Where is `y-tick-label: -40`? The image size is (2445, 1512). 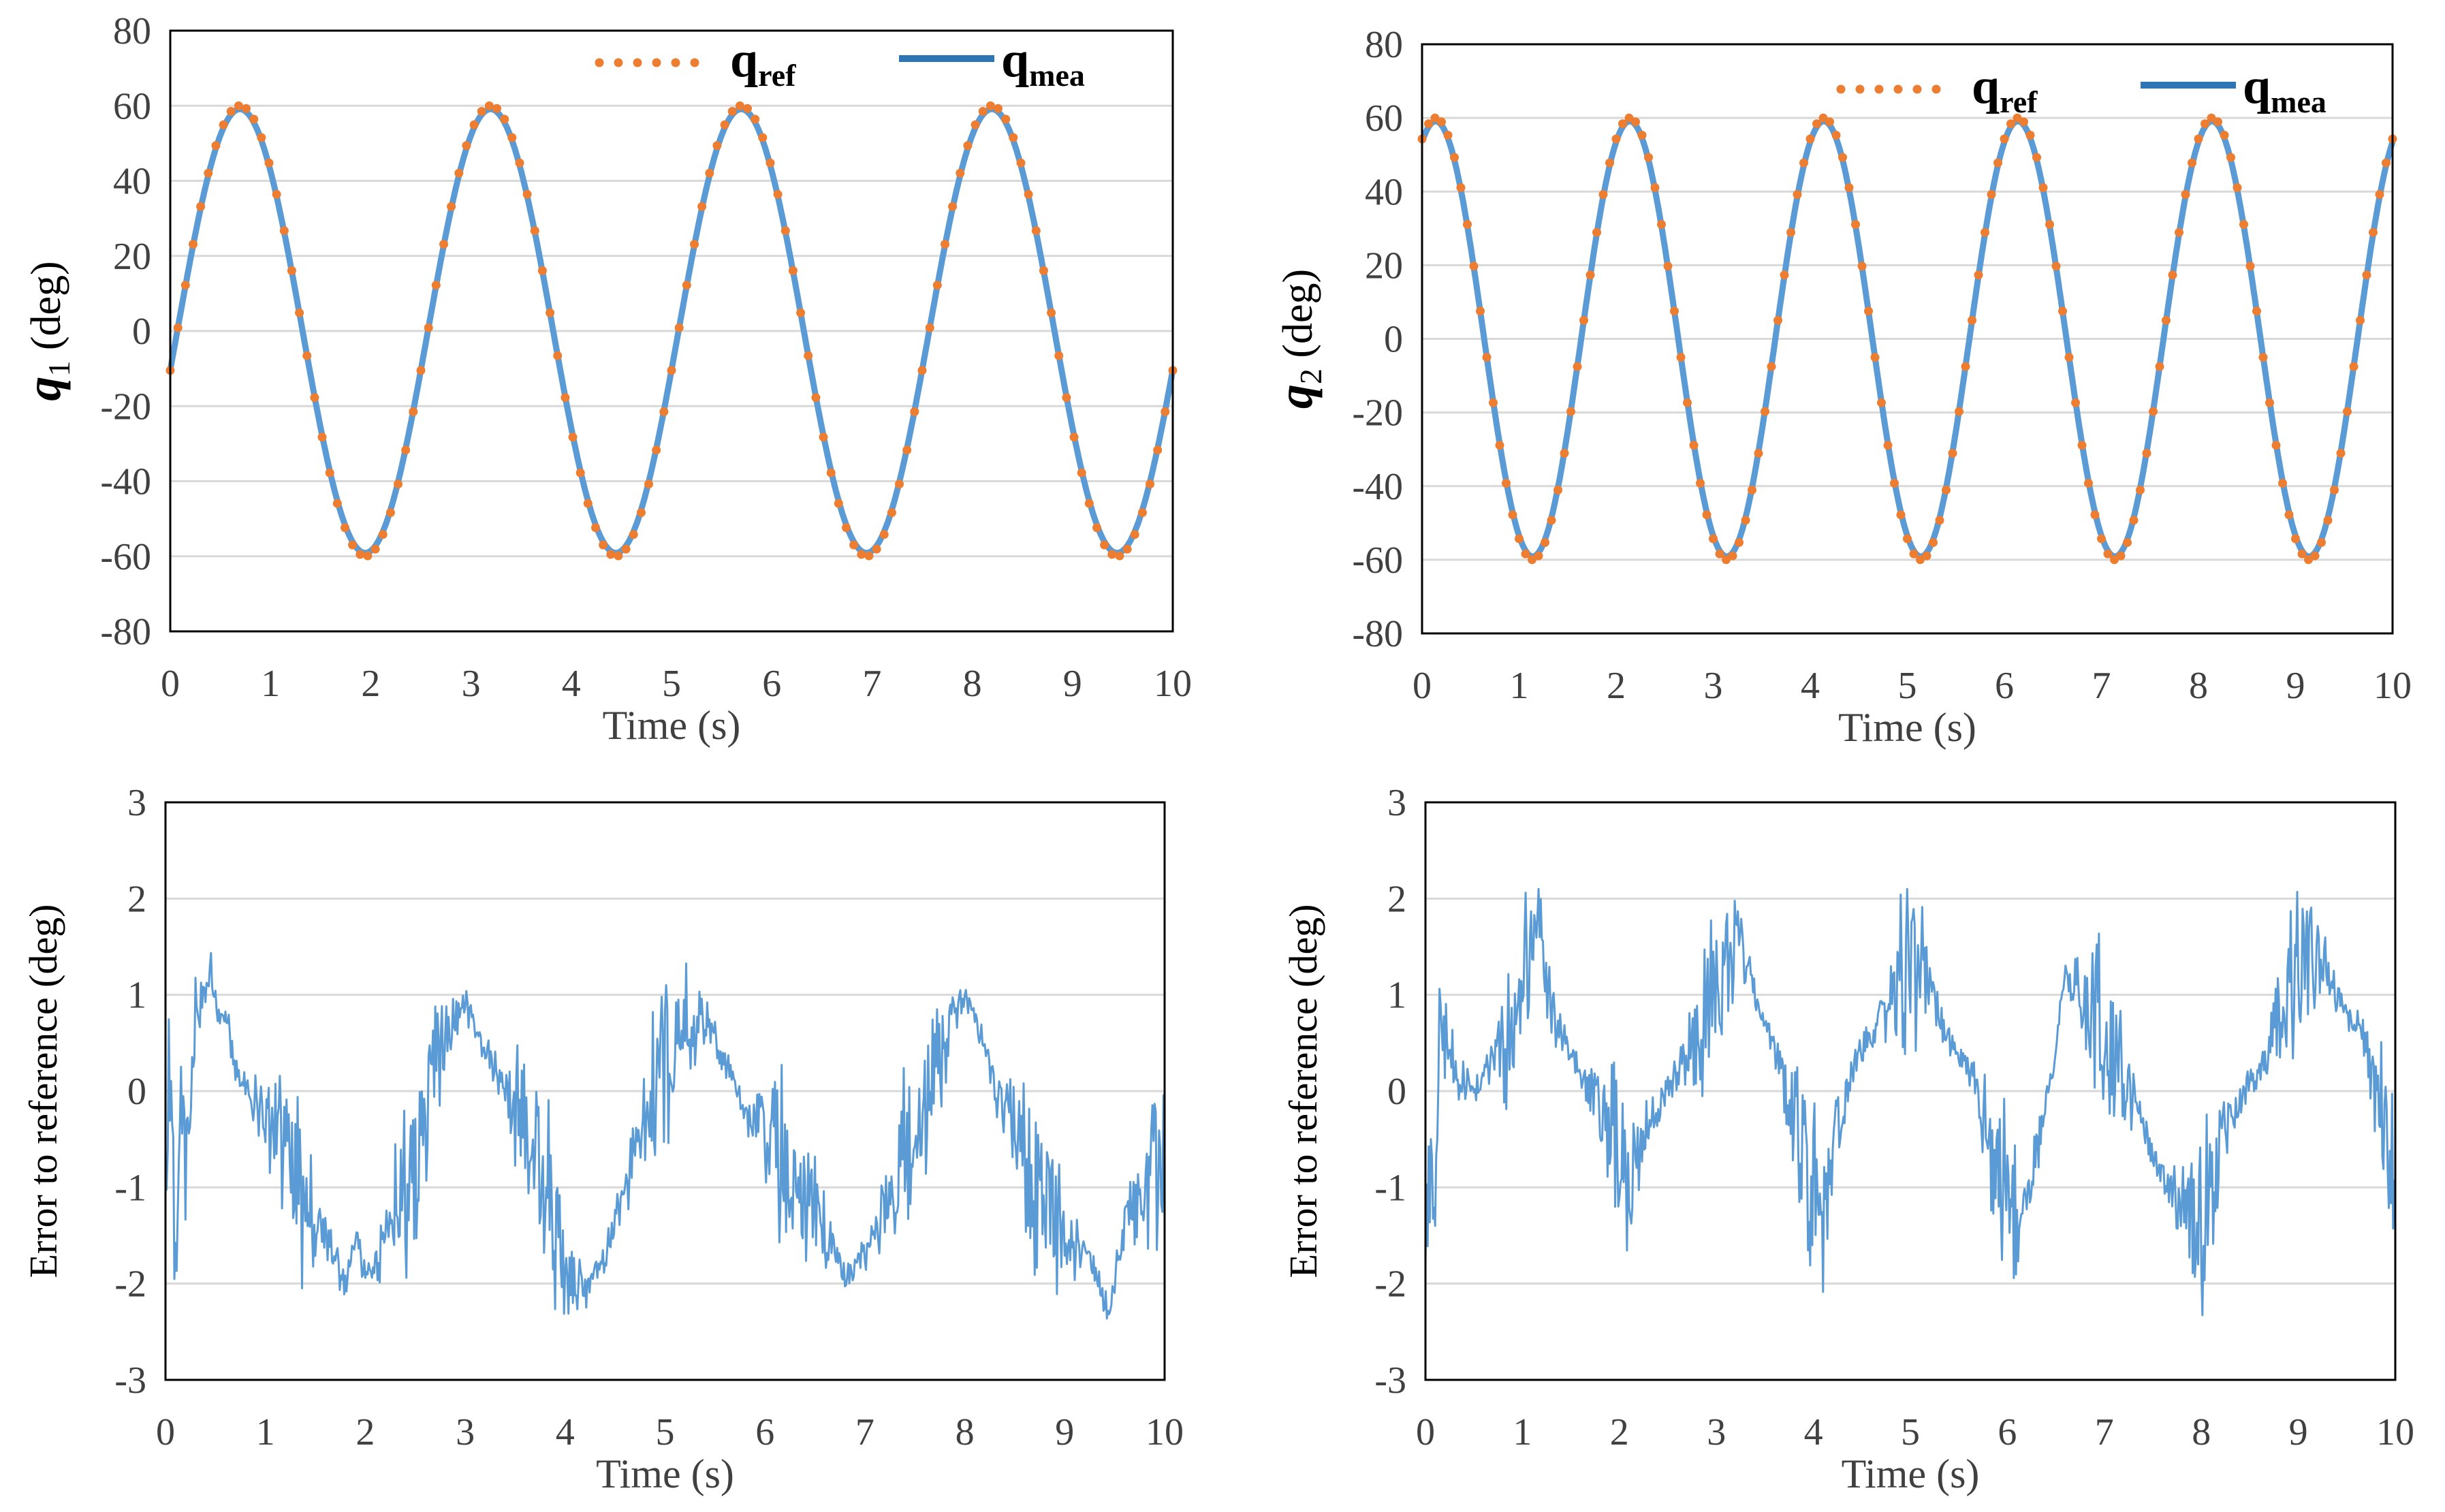 y-tick-label: -40 is located at coordinates (1378, 487).